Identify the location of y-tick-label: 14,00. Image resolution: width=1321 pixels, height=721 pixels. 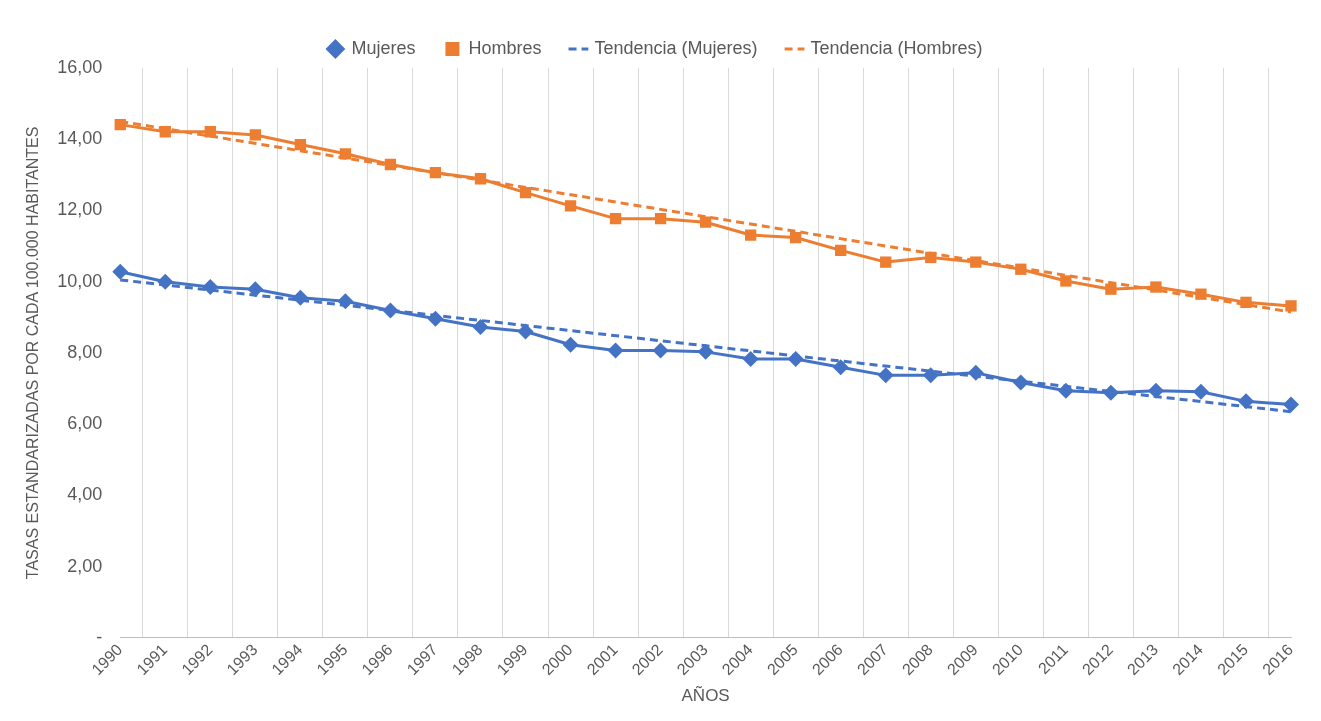
(80, 138).